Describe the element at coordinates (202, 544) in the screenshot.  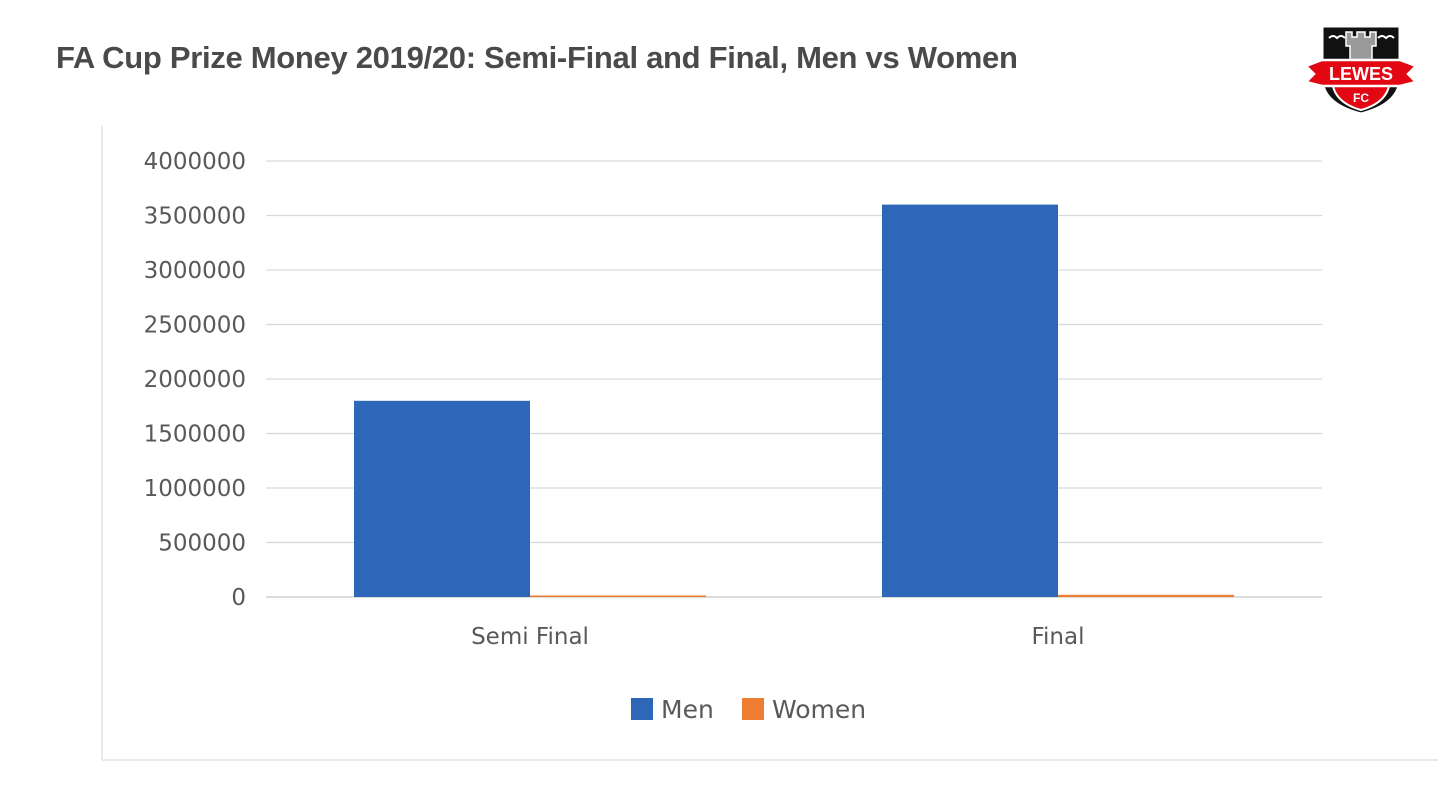
I see `y-tick-label: 500000` at that location.